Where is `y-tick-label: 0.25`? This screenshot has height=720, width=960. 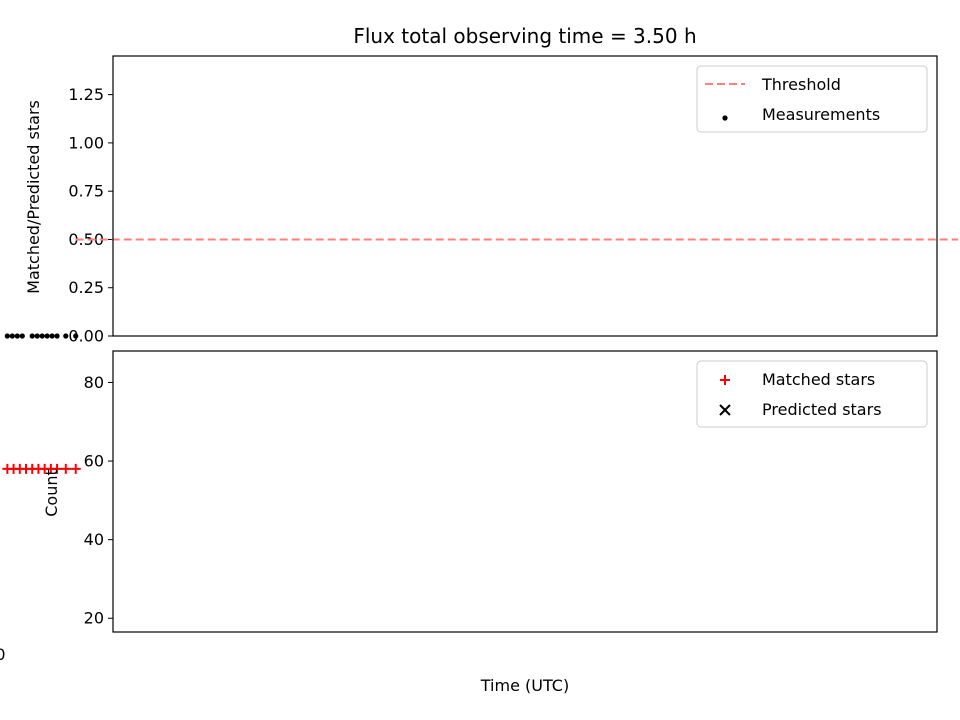
y-tick-label: 0.25 is located at coordinates (86, 287).